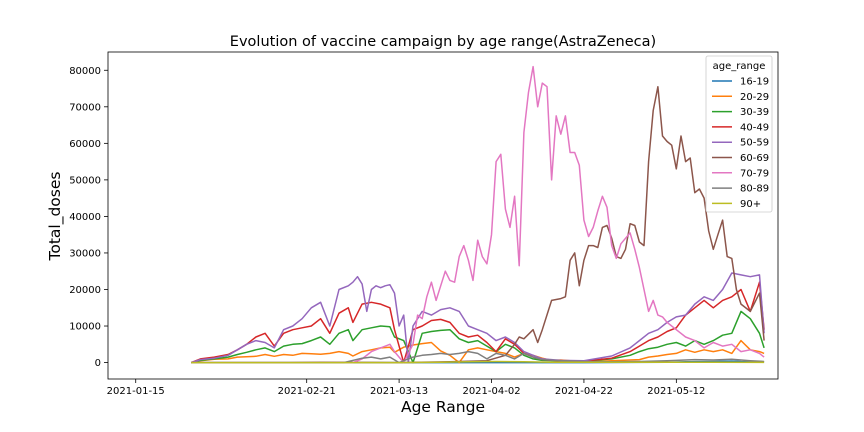  Describe the element at coordinates (307, 391) in the screenshot. I see `x-tick-label: 2021-02-21` at that location.